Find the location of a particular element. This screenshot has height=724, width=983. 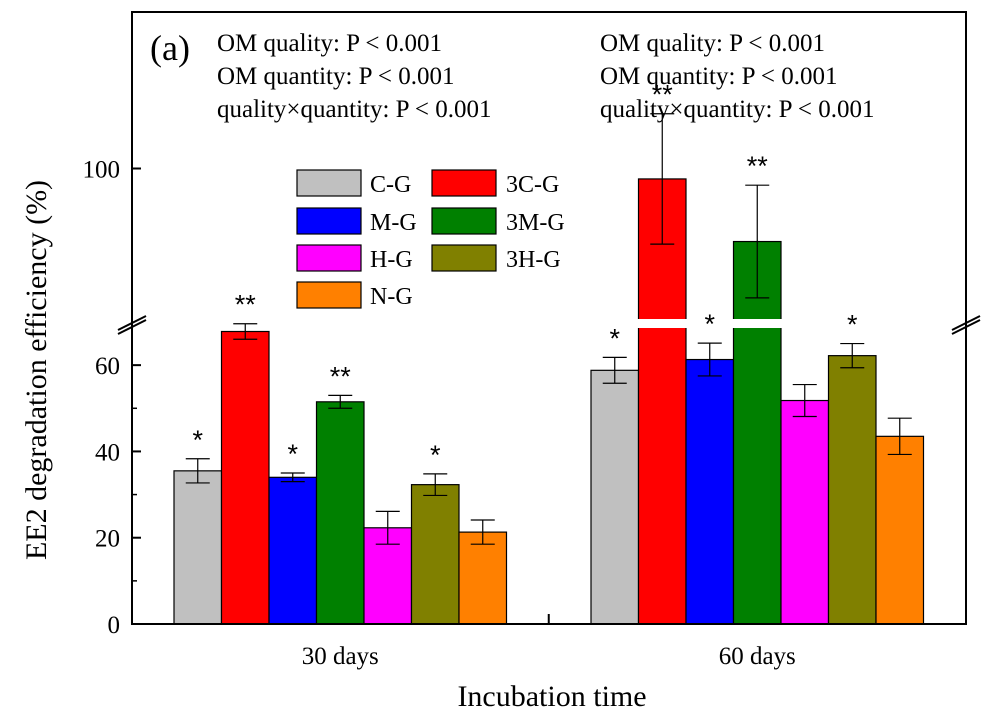

y-tick-label: 0 is located at coordinates (114, 625).